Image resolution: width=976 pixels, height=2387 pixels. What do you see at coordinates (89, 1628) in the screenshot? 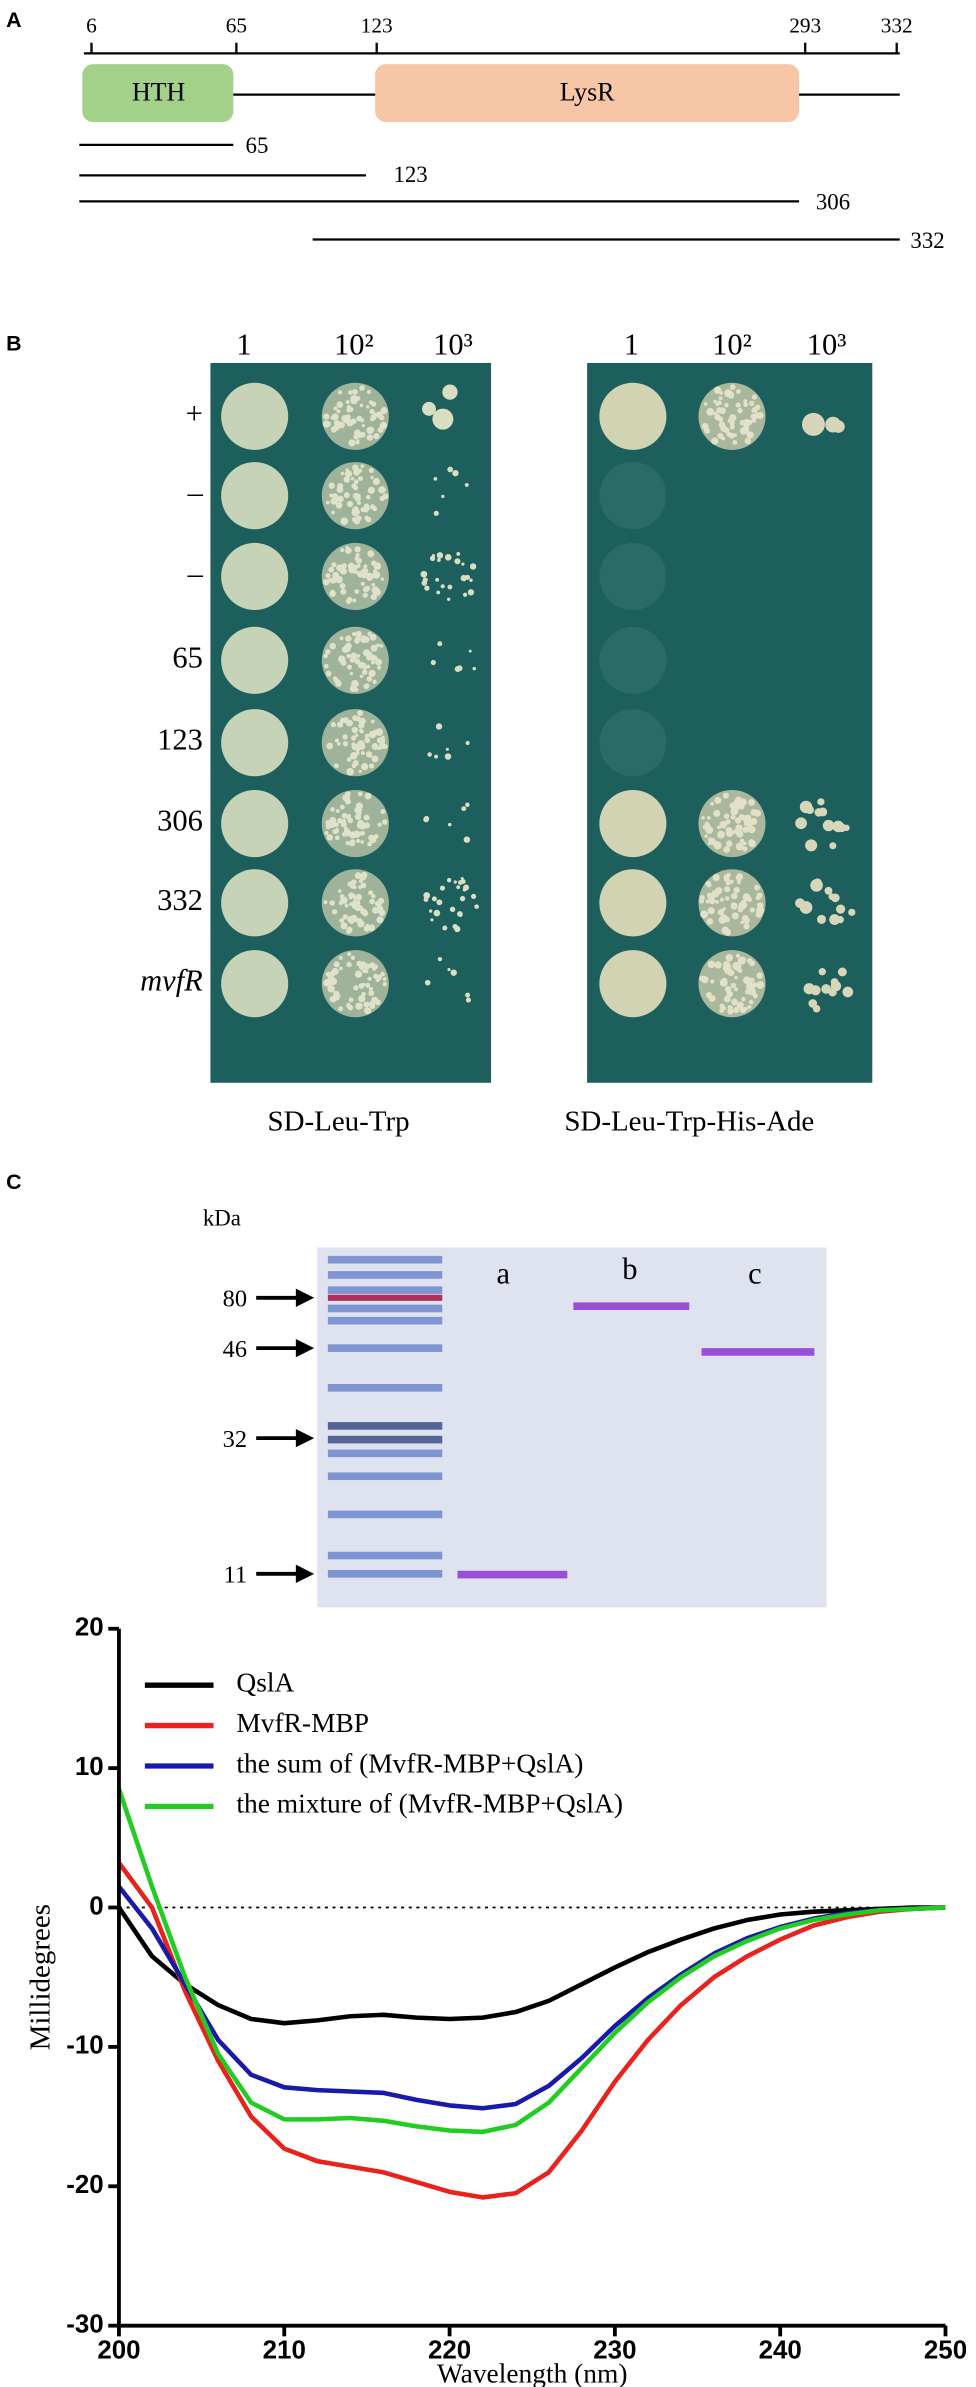
I see `y-tick-label: 20` at bounding box center [89, 1628].